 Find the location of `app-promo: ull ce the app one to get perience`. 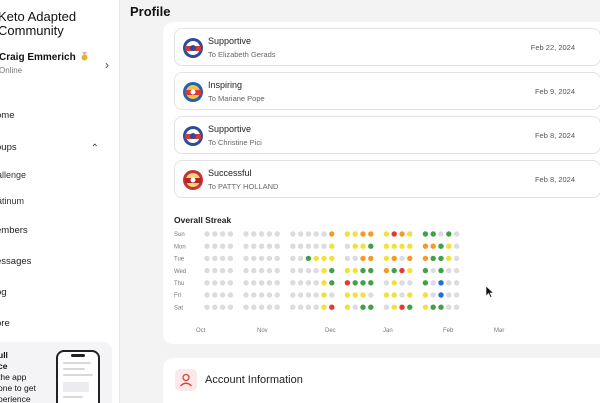

app-promo: ull ce the app one to get perience is located at coordinates (56, 372).